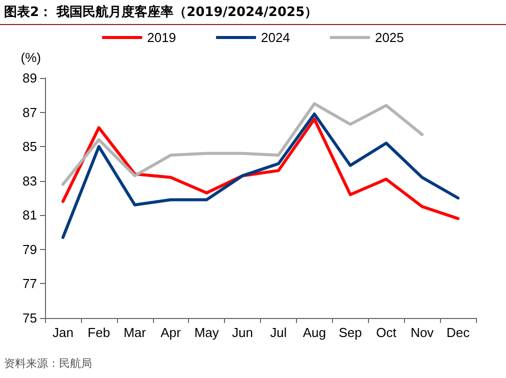 This screenshot has height=378, width=506. Describe the element at coordinates (350, 332) in the screenshot. I see `x-tick-label: Sep` at that location.